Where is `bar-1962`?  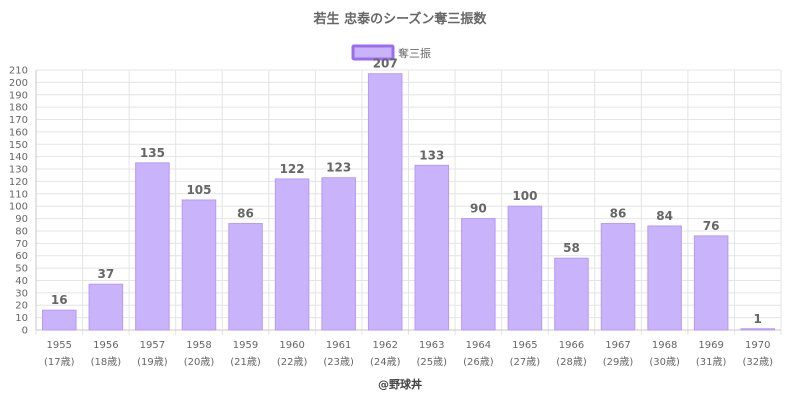
bar-1962 is located at coordinates (385, 202).